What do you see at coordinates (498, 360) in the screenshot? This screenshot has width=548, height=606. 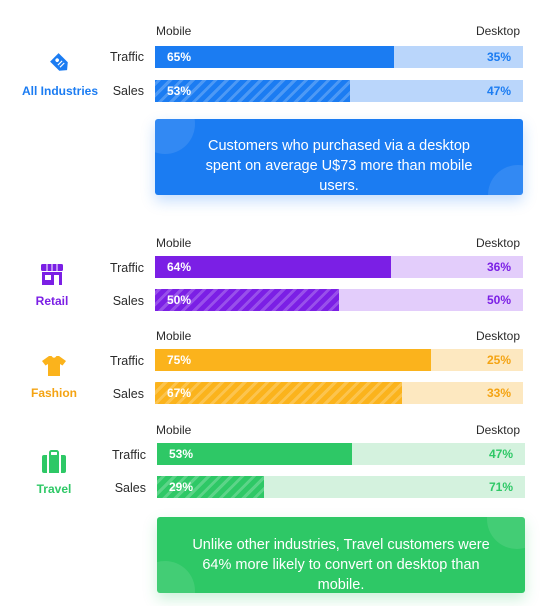 I see `desktop-value-label: 25%` at bounding box center [498, 360].